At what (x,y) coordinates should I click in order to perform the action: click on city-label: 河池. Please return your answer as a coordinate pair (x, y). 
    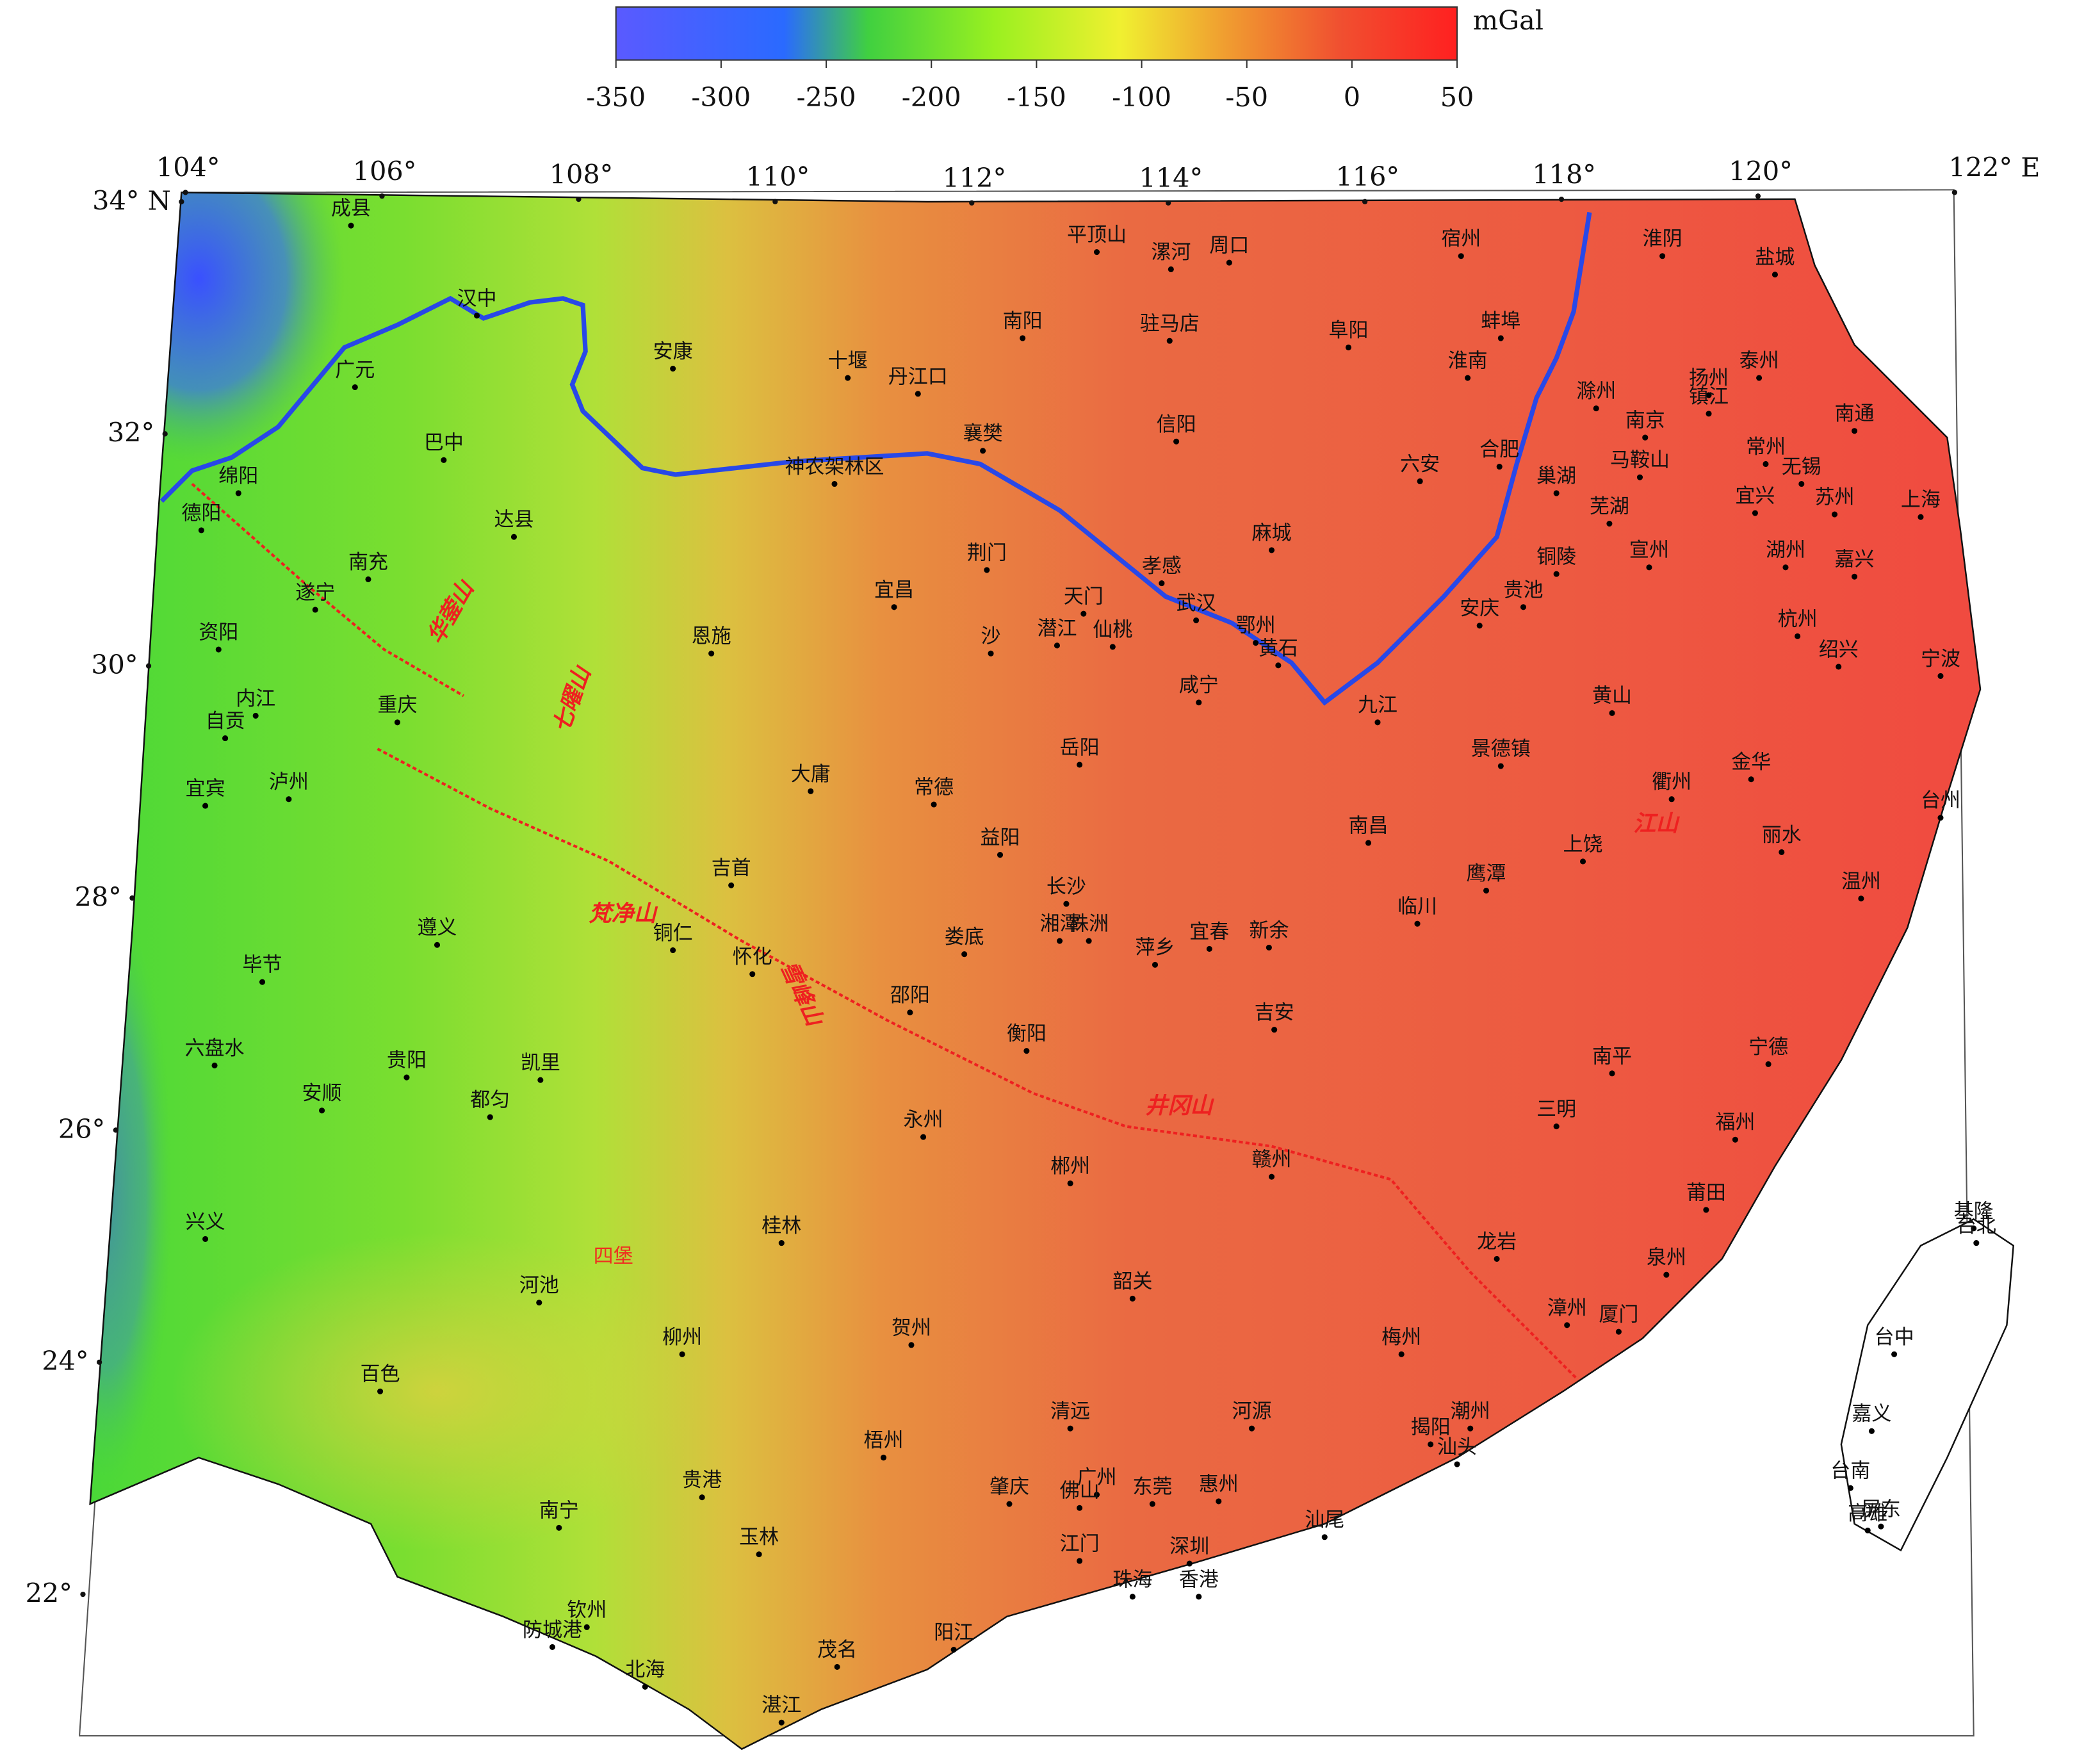
    Looking at the image, I should click on (539, 1285).